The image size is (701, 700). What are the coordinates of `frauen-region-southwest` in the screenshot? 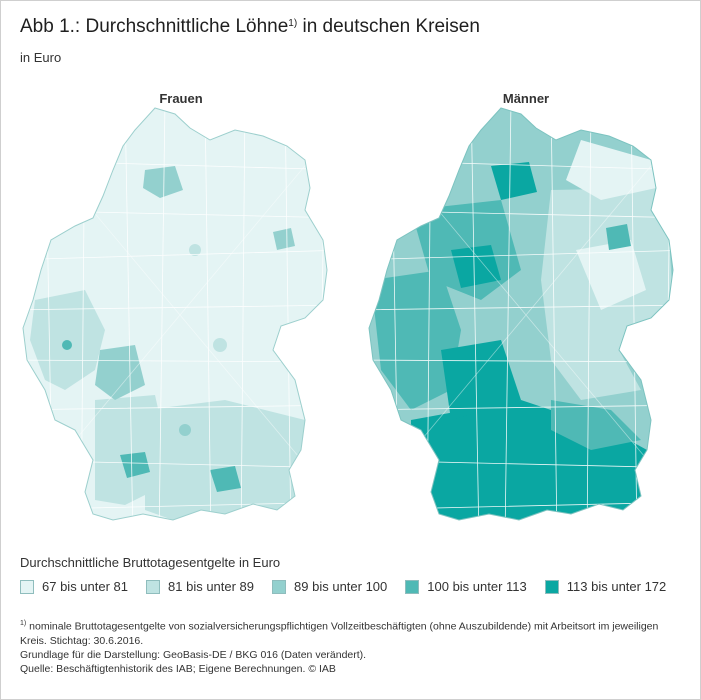 It's located at (130, 450).